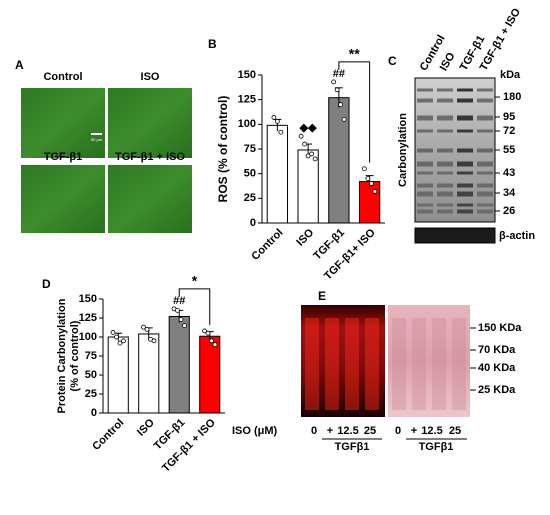 The width and height of the screenshot is (550, 515). I want to click on loading-blot, so click(455, 235).